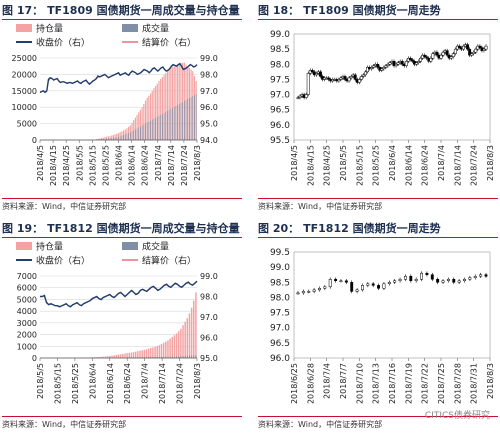  I want to click on y-left-tick-label: 3000, so click(27, 323).